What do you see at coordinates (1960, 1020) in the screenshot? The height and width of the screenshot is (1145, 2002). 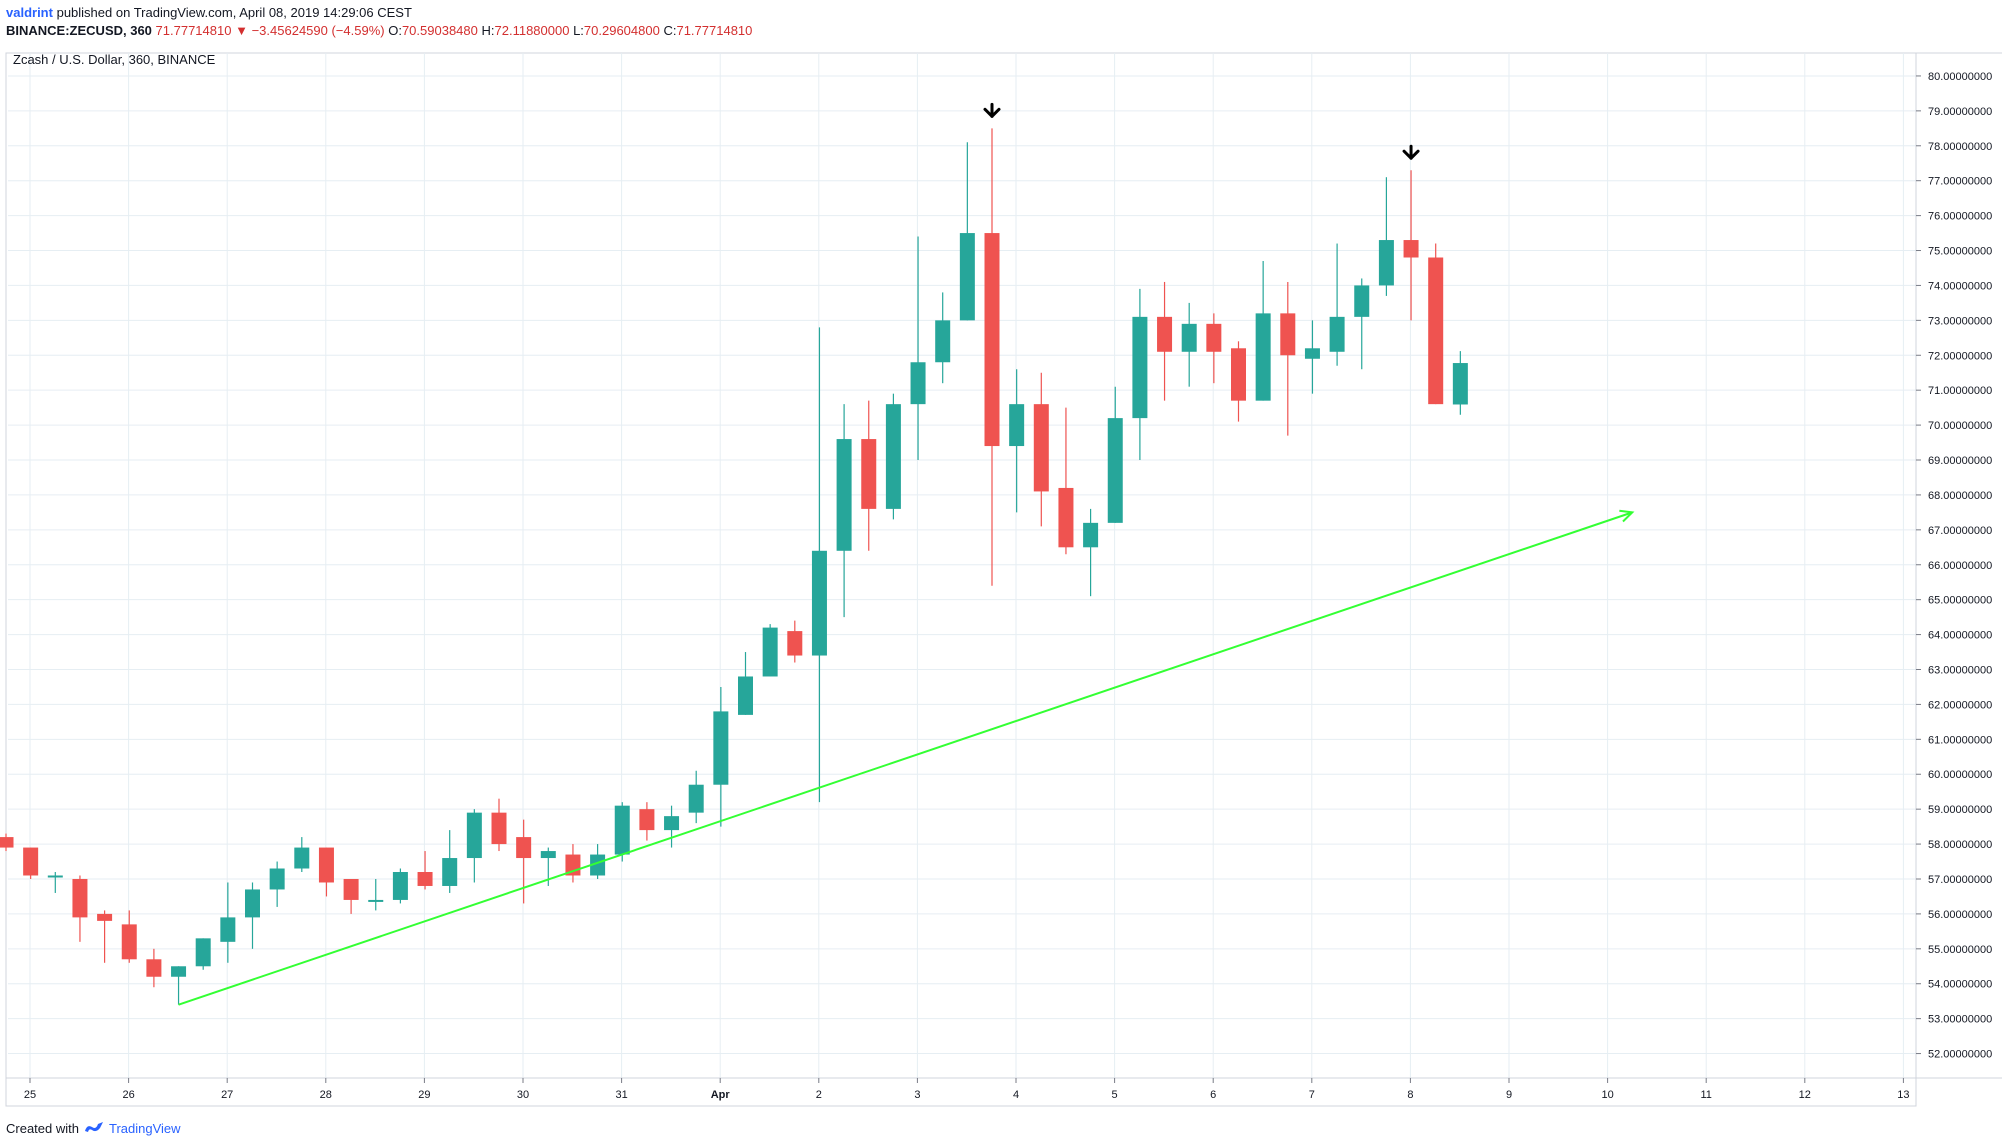 I see `y-tick-label: 53.00000000` at bounding box center [1960, 1020].